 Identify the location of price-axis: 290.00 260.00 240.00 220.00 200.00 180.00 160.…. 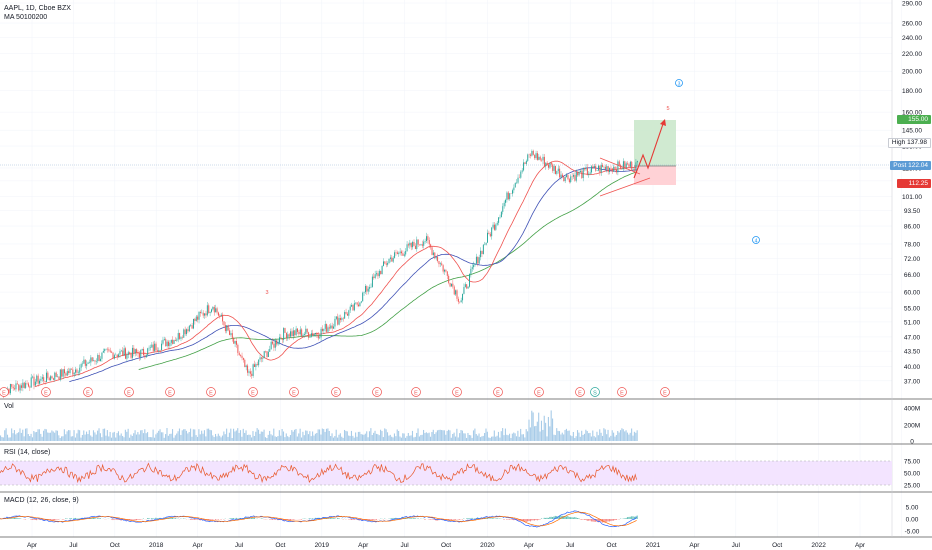
(912, 193).